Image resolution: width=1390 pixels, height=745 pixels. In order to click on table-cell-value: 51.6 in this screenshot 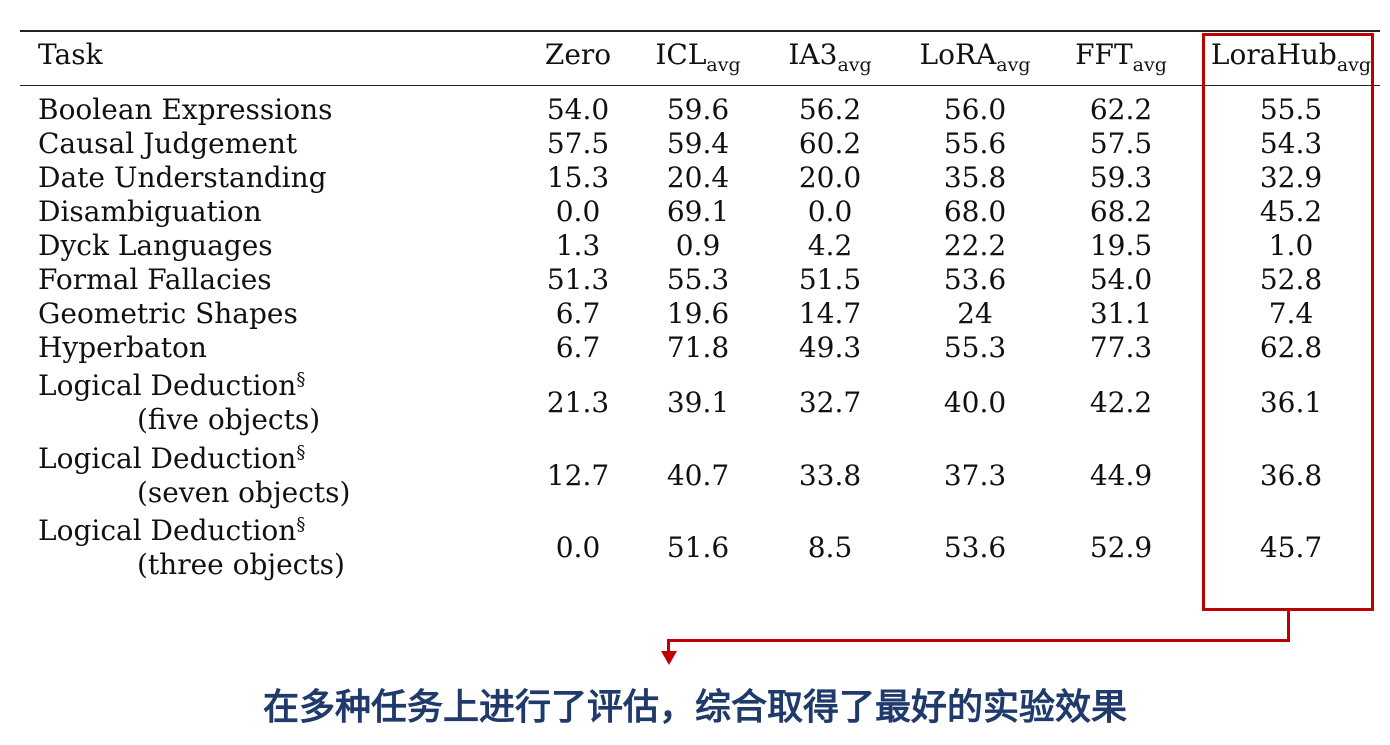, I will do `click(698, 547)`.